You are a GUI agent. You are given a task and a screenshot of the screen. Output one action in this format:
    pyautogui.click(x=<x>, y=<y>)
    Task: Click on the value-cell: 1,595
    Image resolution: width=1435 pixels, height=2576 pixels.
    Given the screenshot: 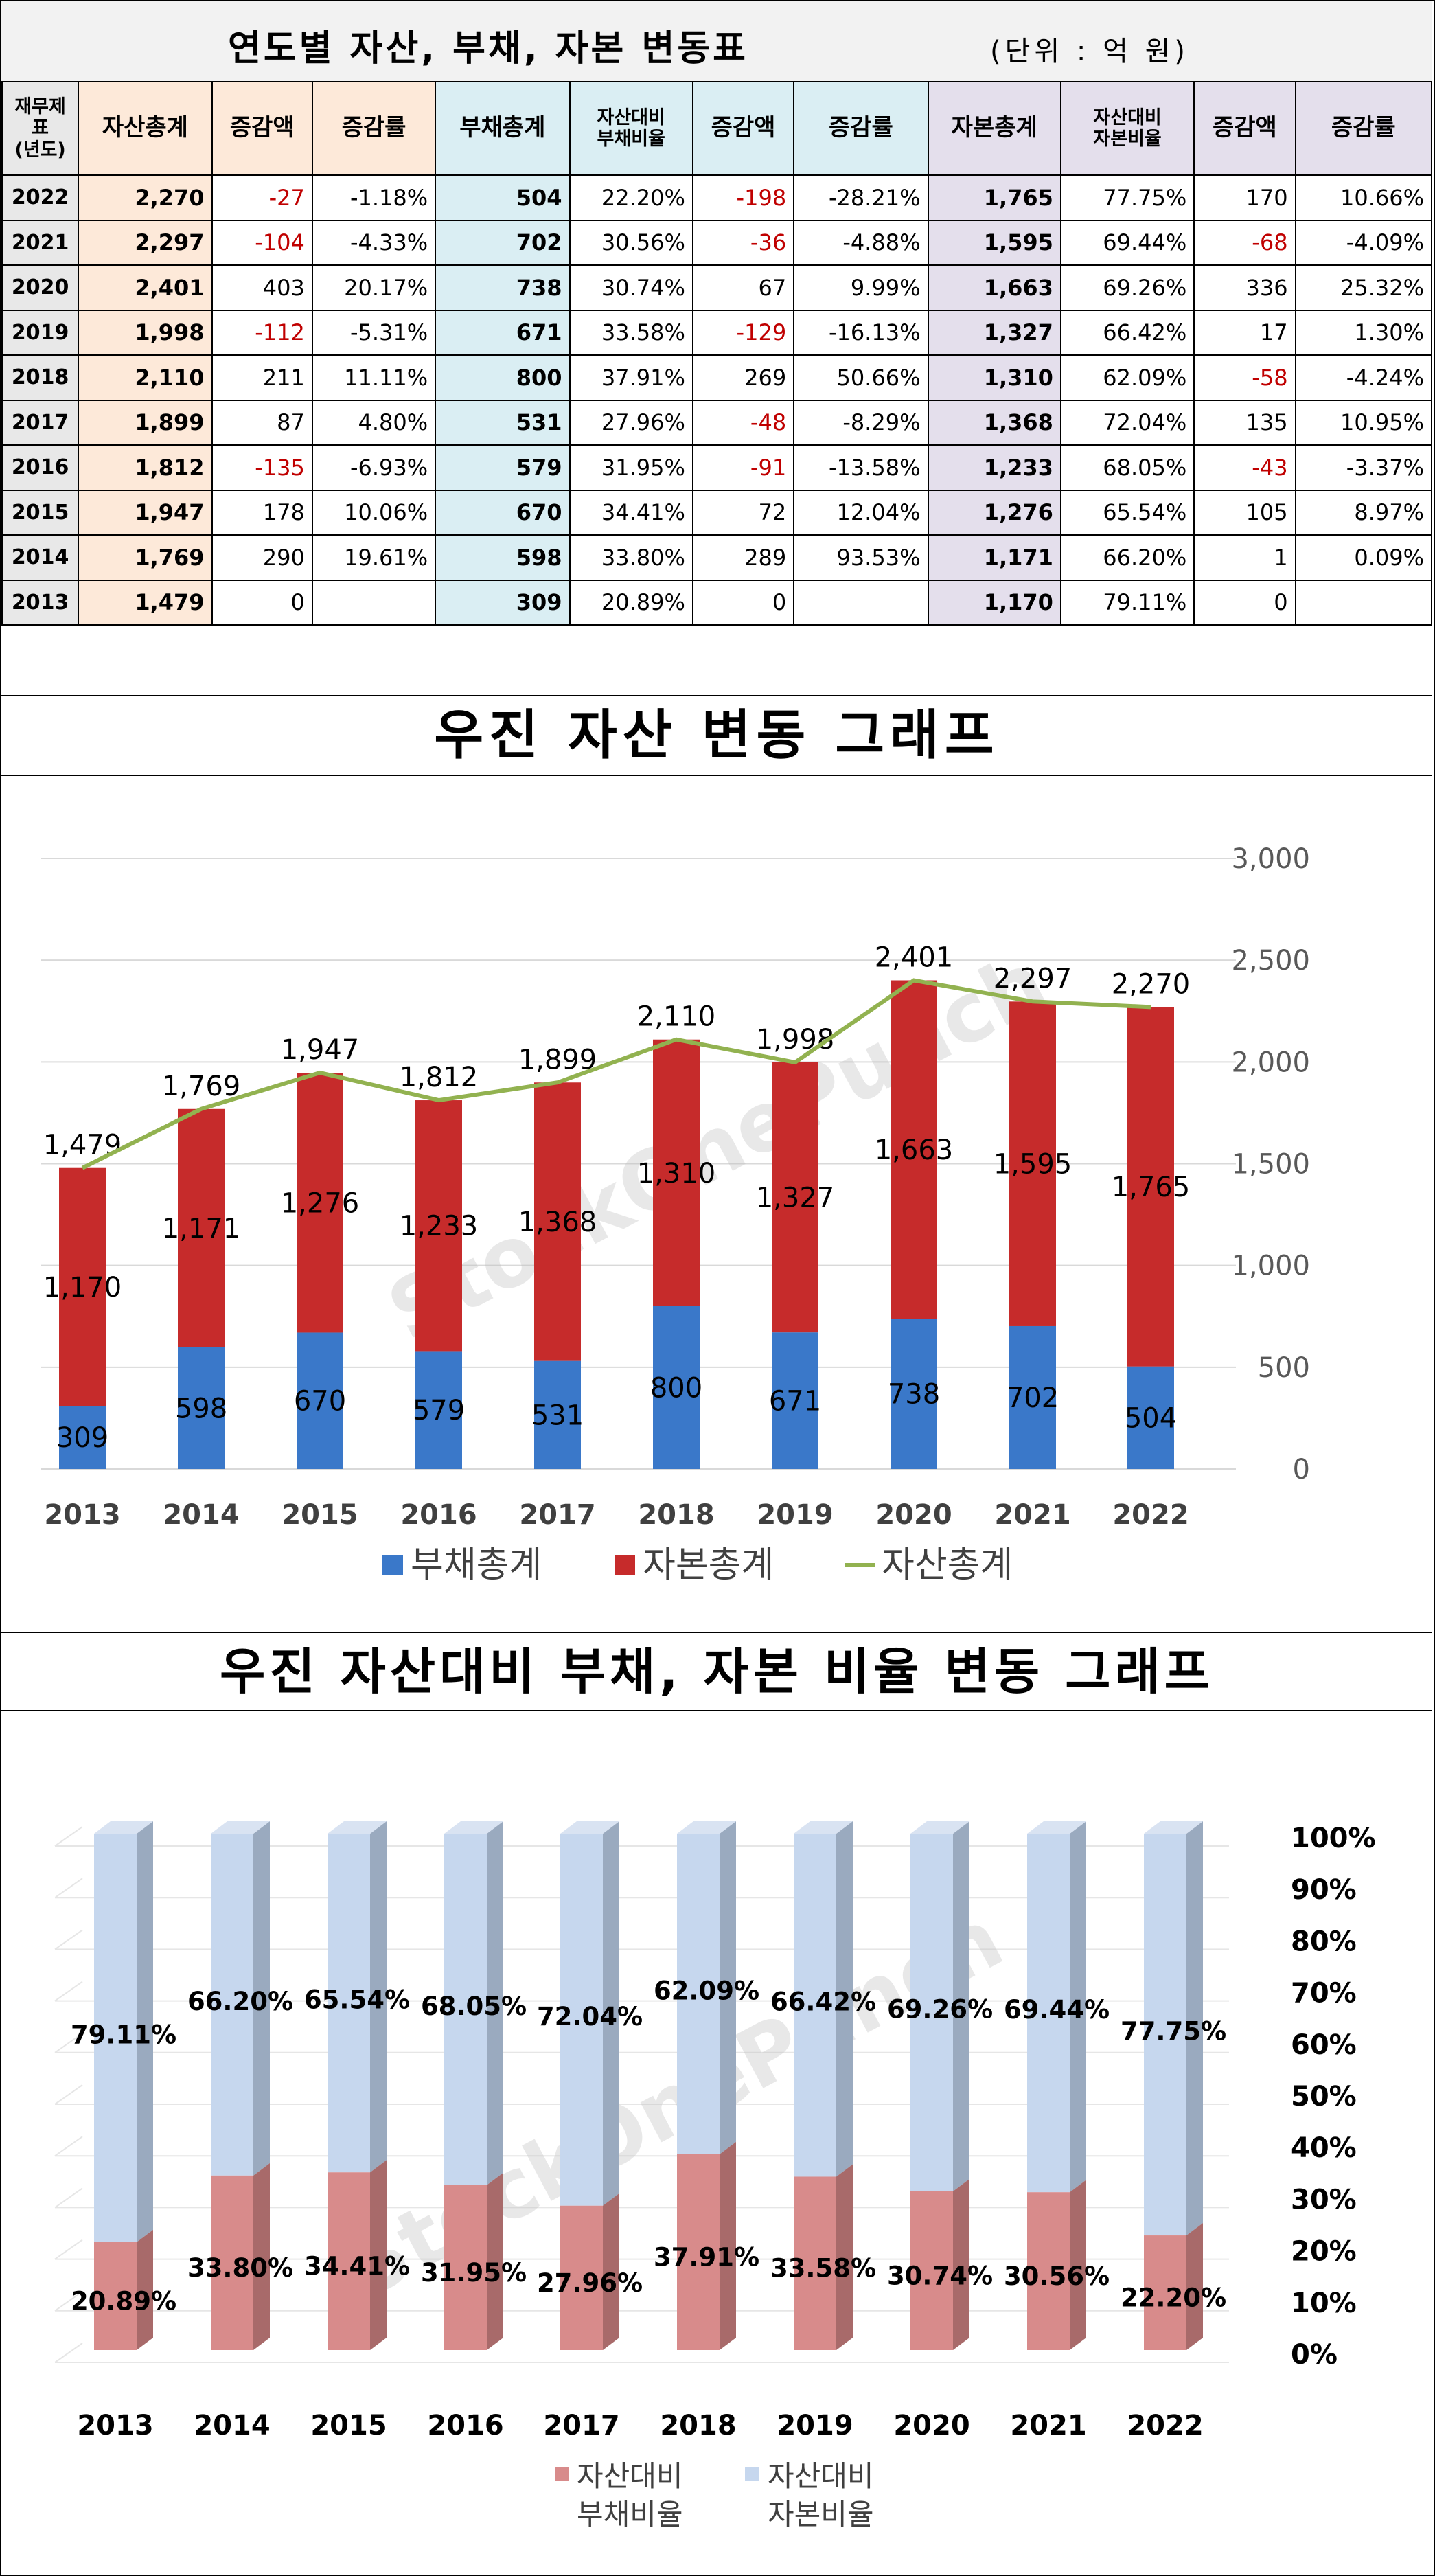 What is the action you would take?
    pyautogui.click(x=994, y=242)
    